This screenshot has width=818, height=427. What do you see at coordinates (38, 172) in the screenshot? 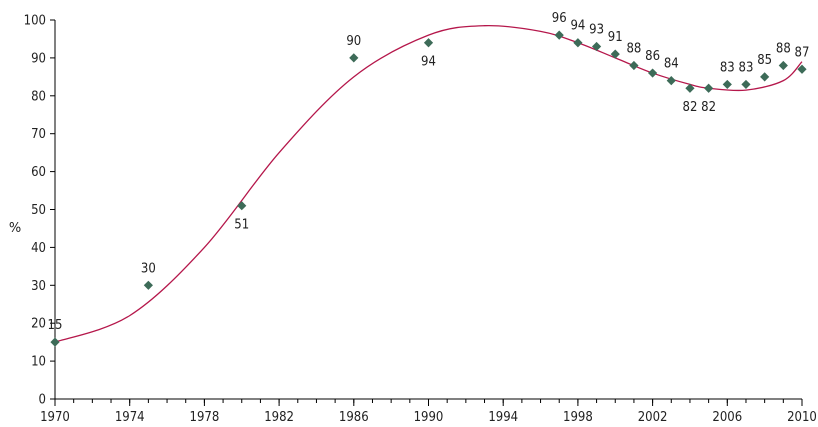
I see `y-tick-label: 60` at bounding box center [38, 172].